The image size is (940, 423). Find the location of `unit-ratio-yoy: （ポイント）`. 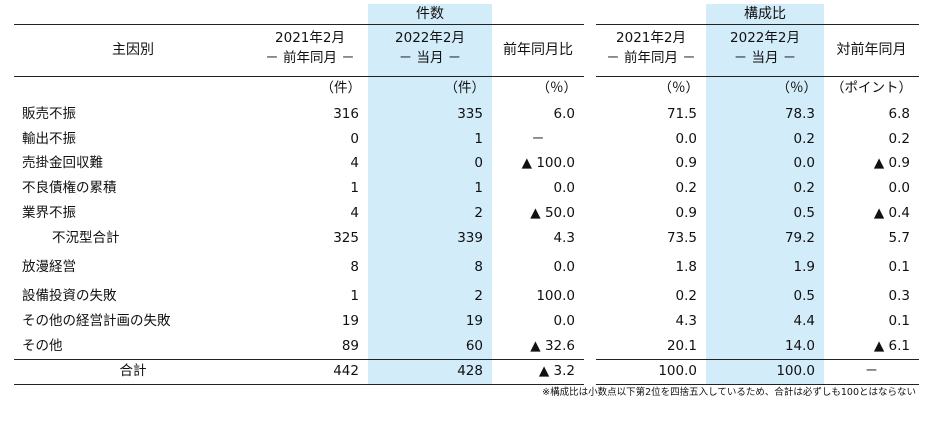

unit-ratio-yoy: （ポイント） is located at coordinates (871, 88).